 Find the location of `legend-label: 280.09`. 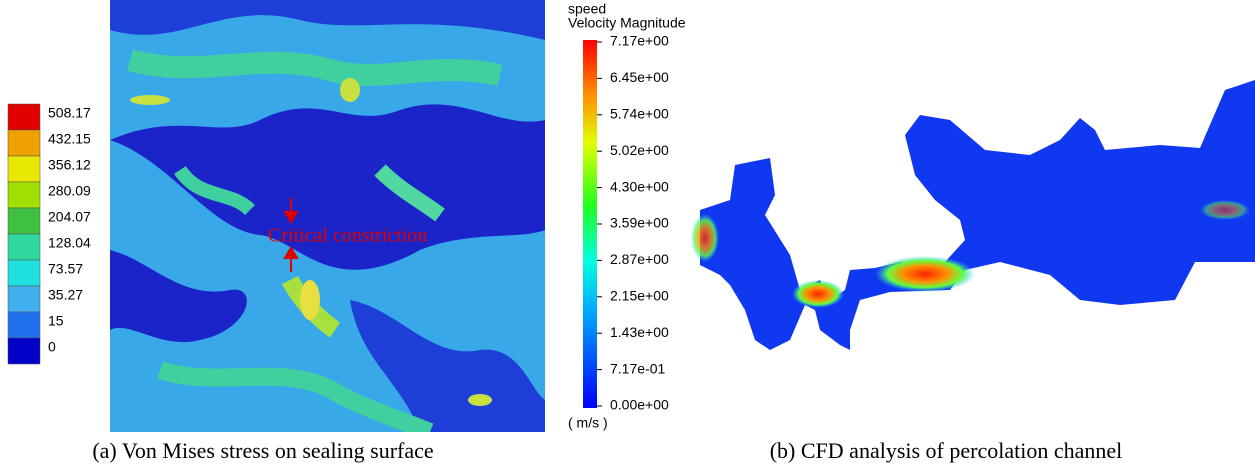

legend-label: 280.09 is located at coordinates (69, 191).